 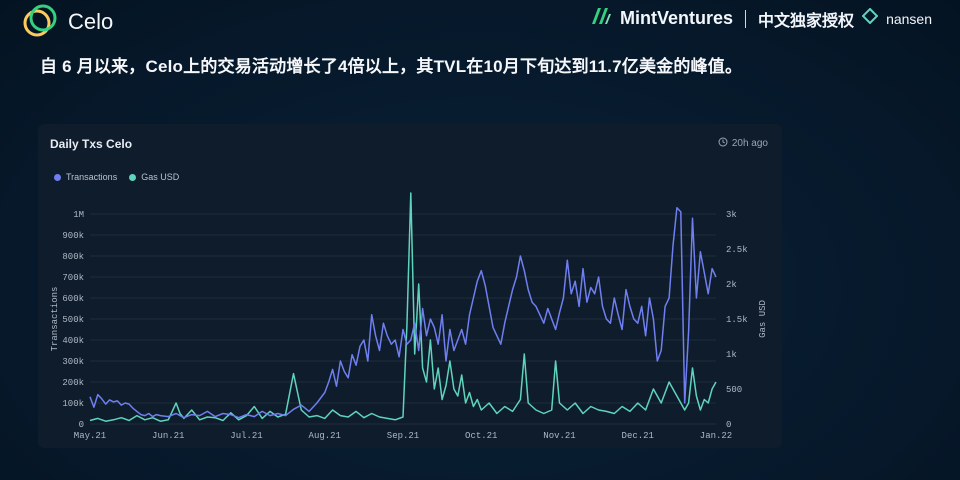 What do you see at coordinates (73, 299) in the screenshot?
I see `y-left-tick-label: 600k` at bounding box center [73, 299].